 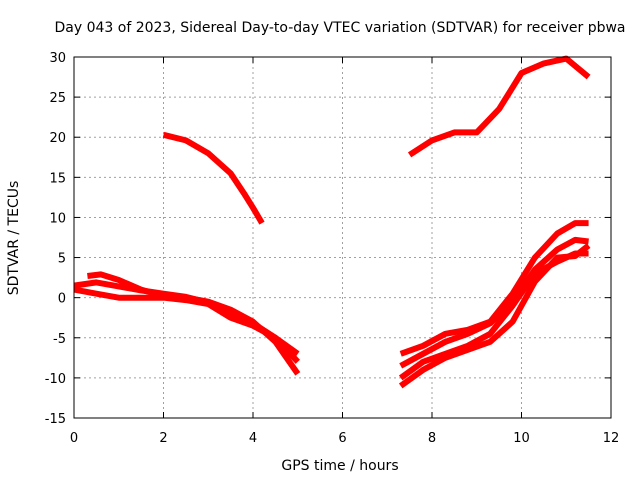 I want to click on y-tick-label: -15, so click(x=55, y=419).